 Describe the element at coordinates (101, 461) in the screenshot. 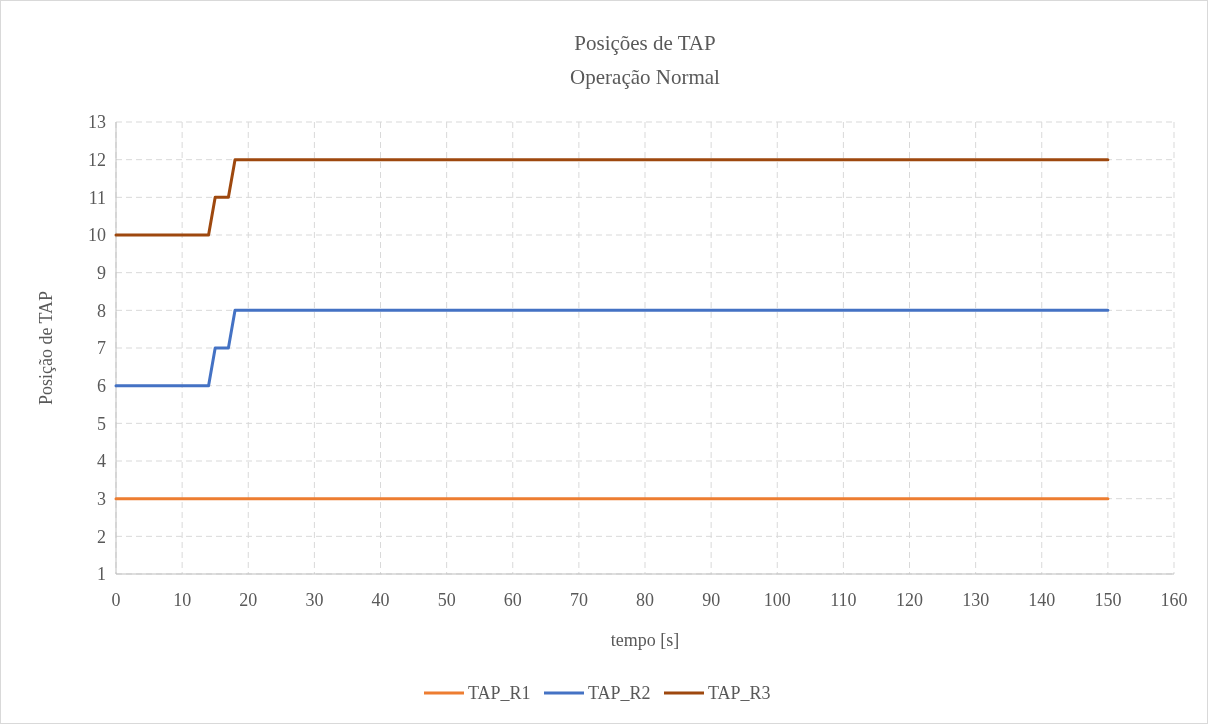

I see `y-tick-label: 4` at that location.